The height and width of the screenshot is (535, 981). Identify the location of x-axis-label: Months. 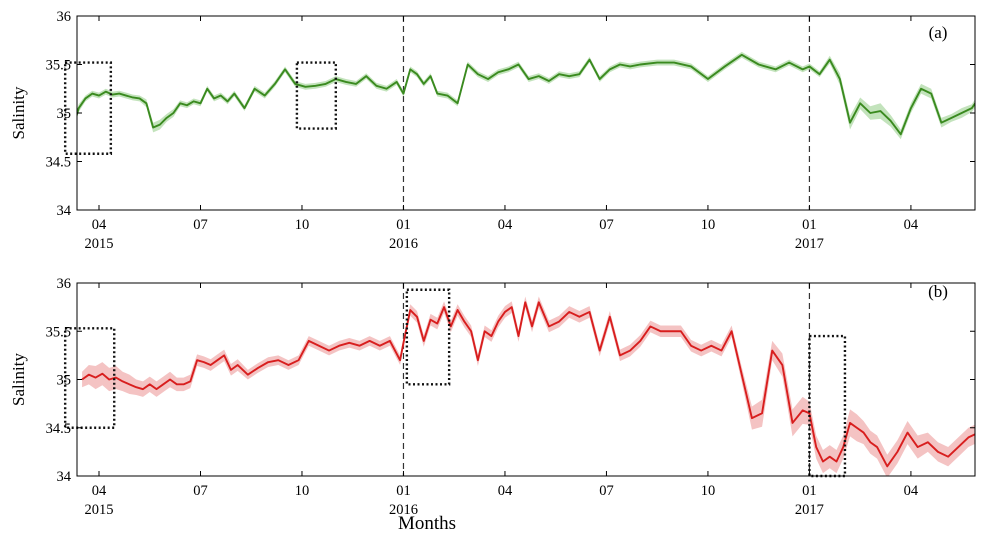
(427, 523).